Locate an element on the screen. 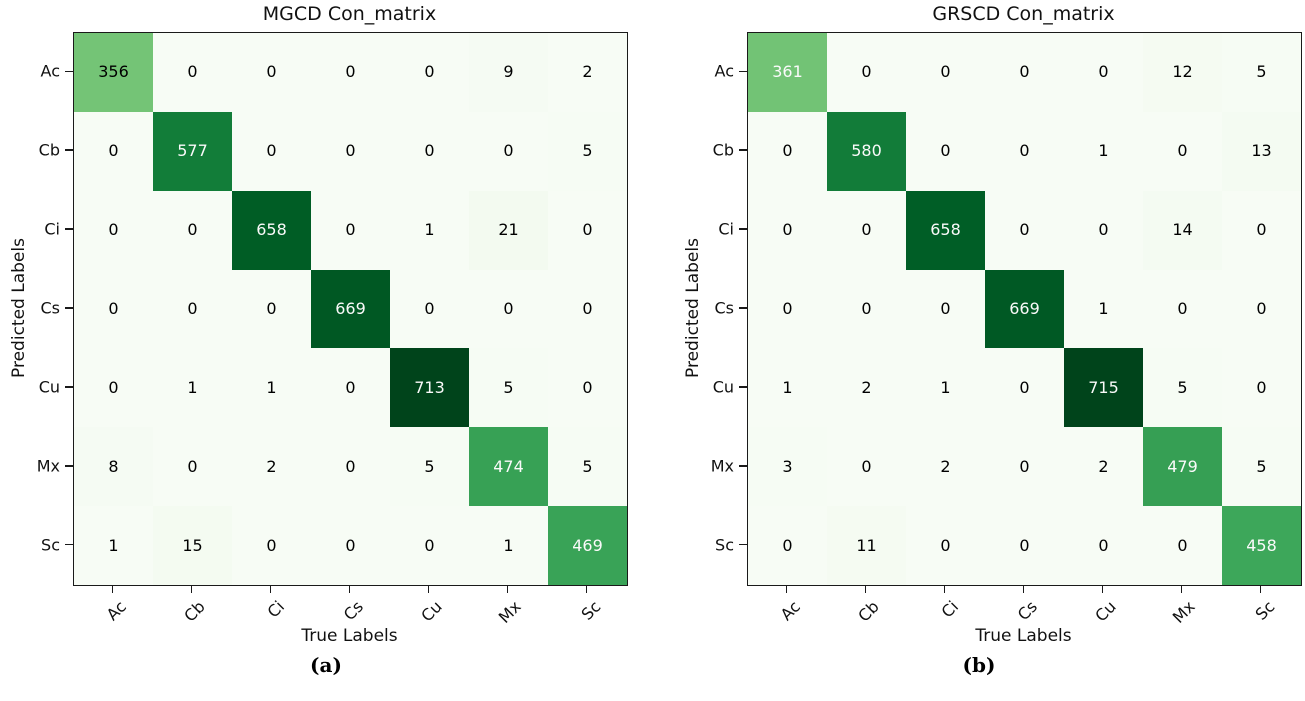 The height and width of the screenshot is (701, 1305). matrix-cell: 361 is located at coordinates (787, 72).